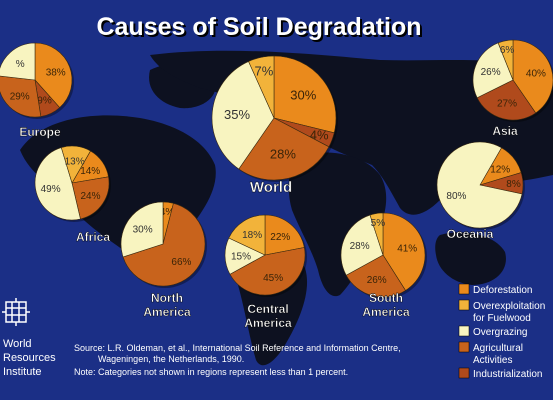 This screenshot has height=400, width=553. Describe the element at coordinates (470, 234) in the screenshot. I see `region-label-oceania: Oceania` at that location.